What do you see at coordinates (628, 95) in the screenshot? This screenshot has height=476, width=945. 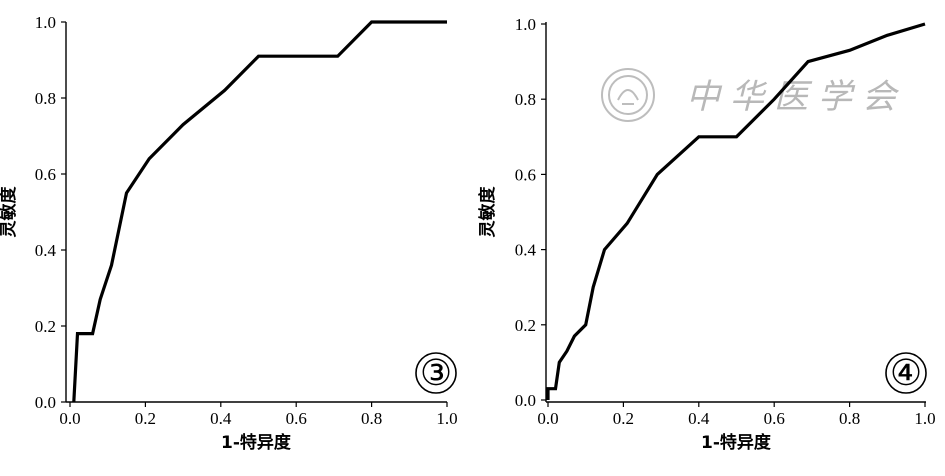 I see `society-seal-icon` at bounding box center [628, 95].